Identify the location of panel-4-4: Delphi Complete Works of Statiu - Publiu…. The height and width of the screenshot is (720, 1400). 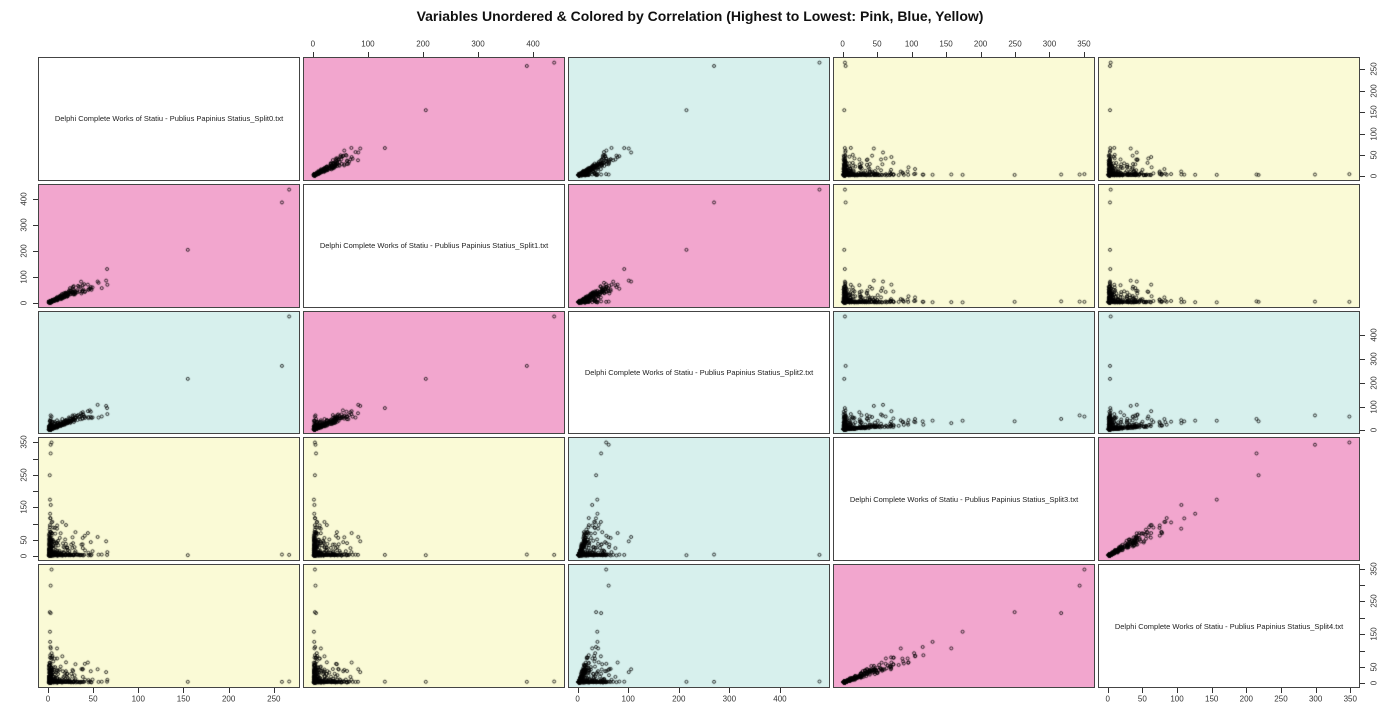
(1229, 626).